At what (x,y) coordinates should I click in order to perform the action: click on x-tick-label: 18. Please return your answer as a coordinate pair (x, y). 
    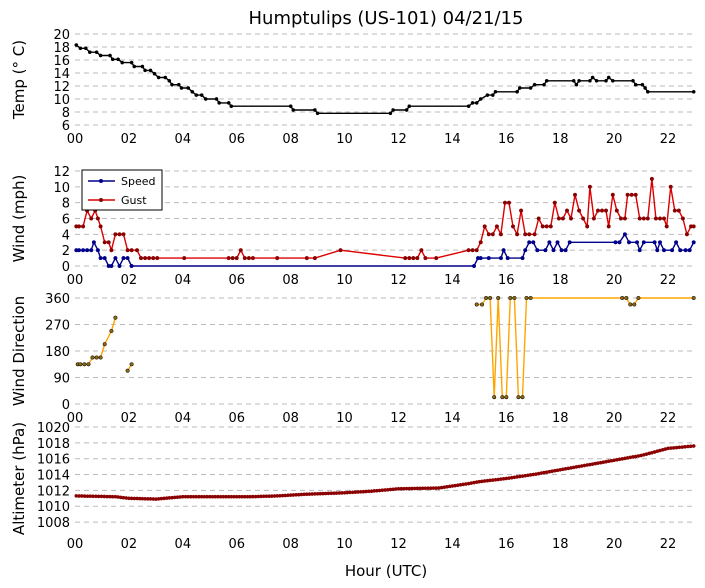
    Looking at the image, I should click on (560, 139).